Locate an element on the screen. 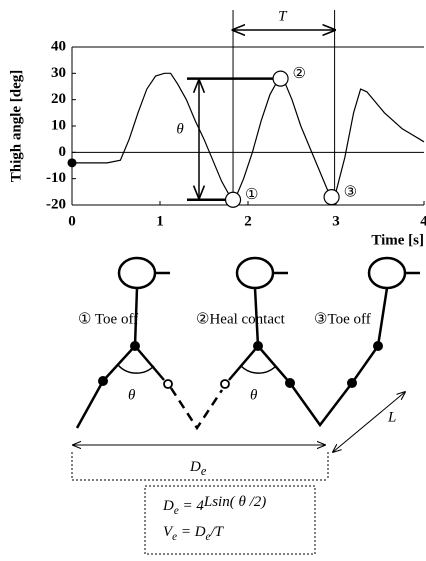 This screenshot has height=561, width=426. phase-label: ②Heal contact is located at coordinates (241, 319).